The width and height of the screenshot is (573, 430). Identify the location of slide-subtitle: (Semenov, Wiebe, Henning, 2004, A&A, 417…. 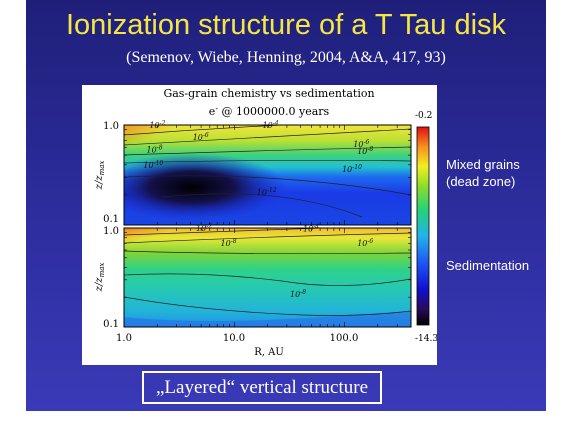
(286, 57).